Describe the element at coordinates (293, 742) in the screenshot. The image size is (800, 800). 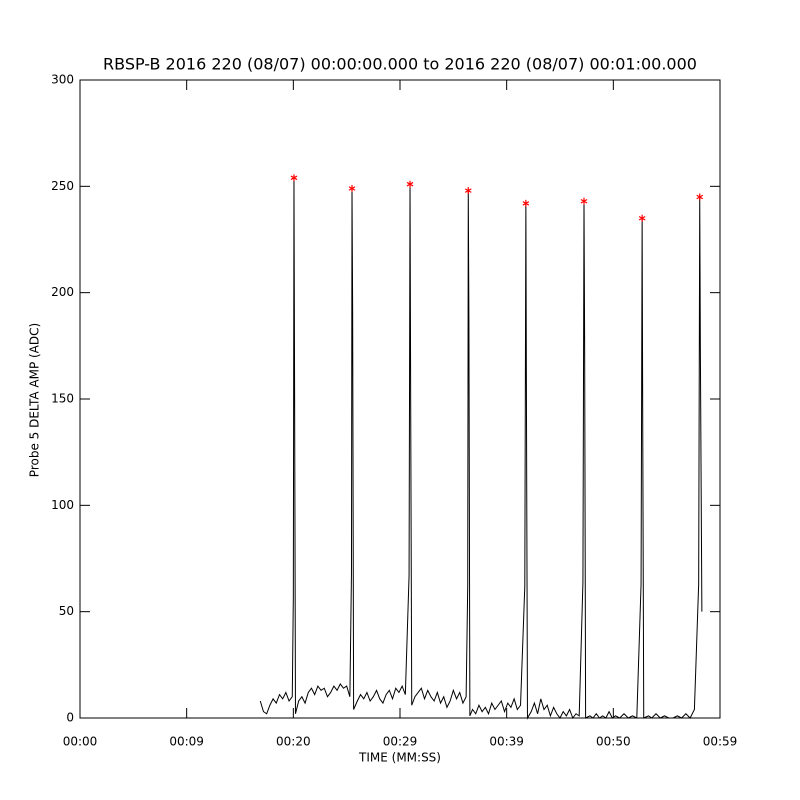
I see `x-tick-label: 00:20` at that location.